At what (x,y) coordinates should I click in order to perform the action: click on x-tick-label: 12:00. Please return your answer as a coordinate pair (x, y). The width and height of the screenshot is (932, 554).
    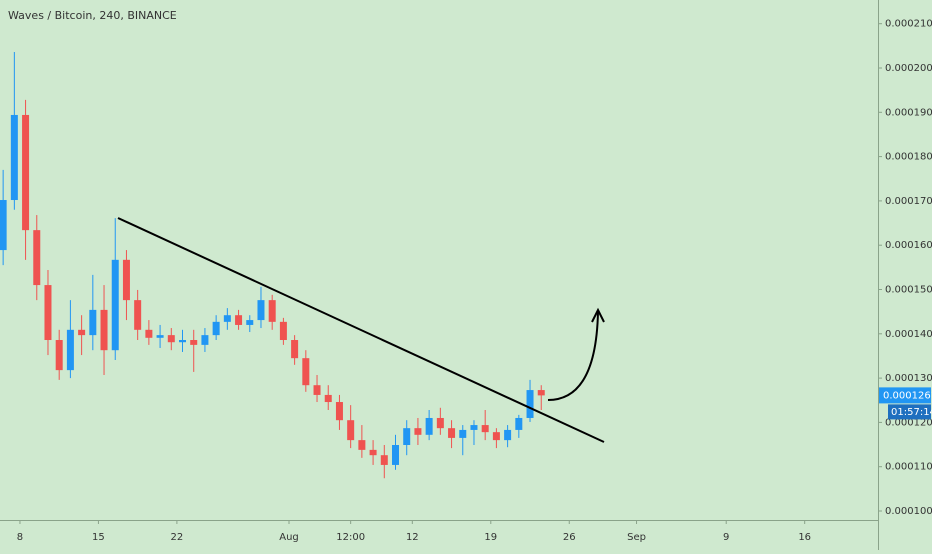
    Looking at the image, I should click on (350, 537).